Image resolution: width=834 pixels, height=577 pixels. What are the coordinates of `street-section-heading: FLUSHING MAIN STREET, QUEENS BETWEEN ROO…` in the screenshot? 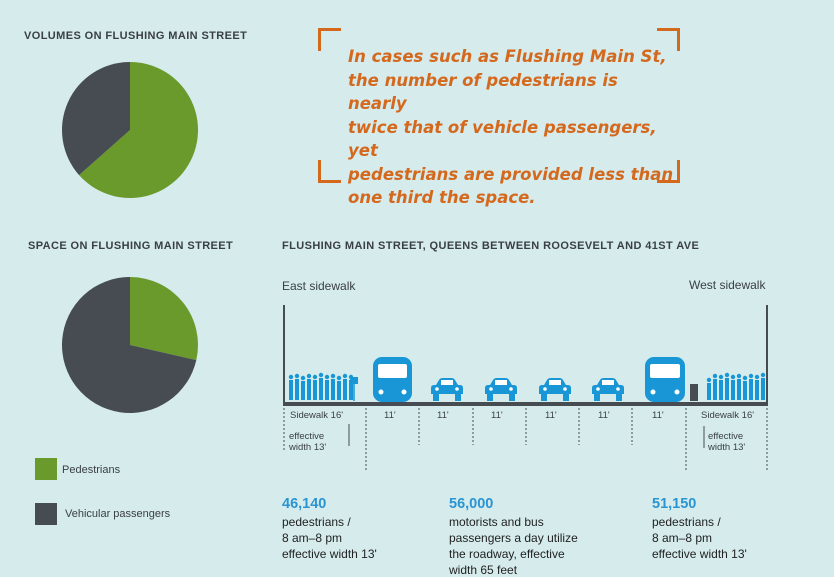 It's located at (491, 246).